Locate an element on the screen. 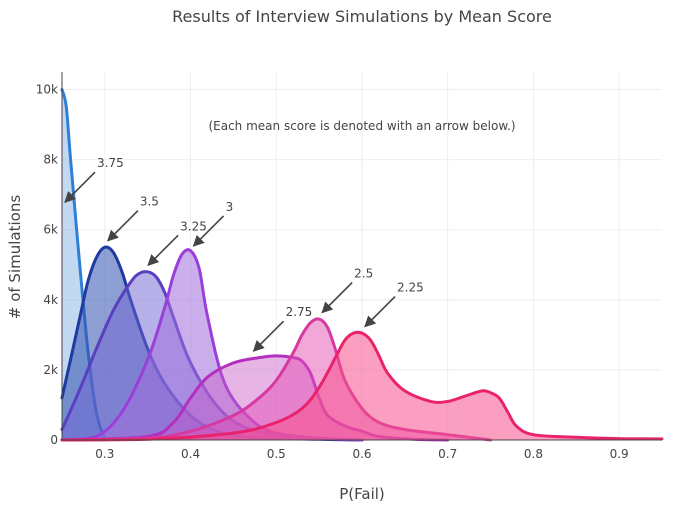 The width and height of the screenshot is (699, 508). x-tick-label: 0.7 is located at coordinates (447, 454).